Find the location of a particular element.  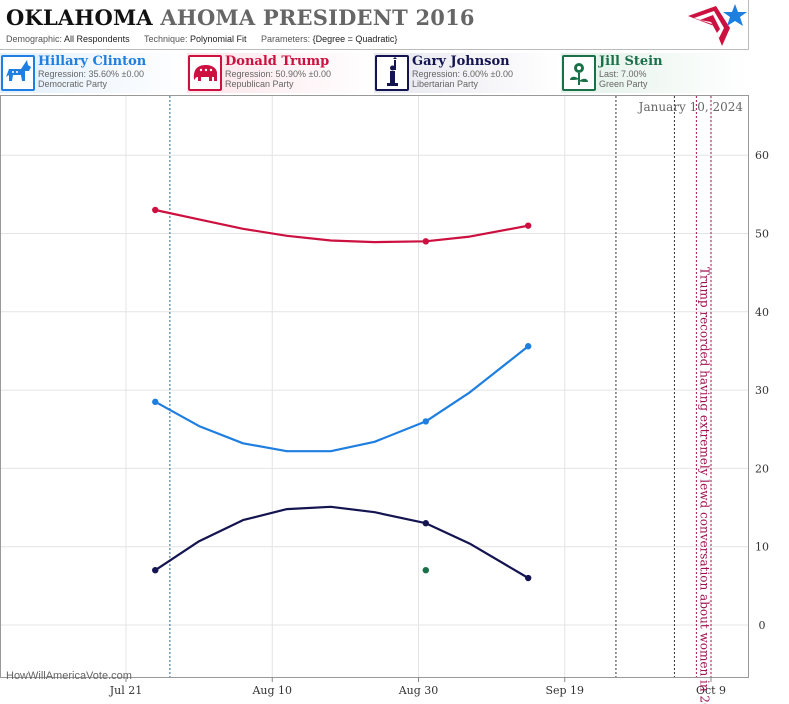

candidate-name: Gary Johnson is located at coordinates (461, 61).